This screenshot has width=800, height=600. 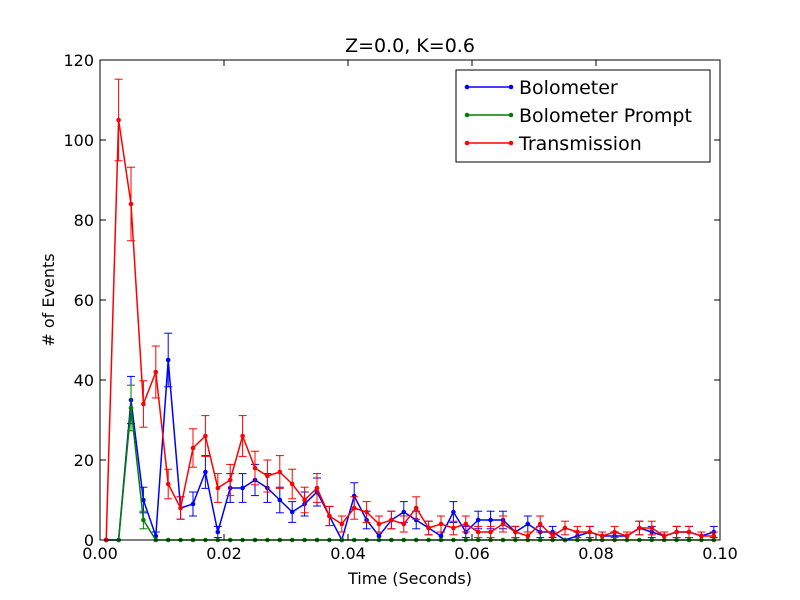 I want to click on legend: Bolometer Bolometer Prompt Transmission, so click(x=583, y=116).